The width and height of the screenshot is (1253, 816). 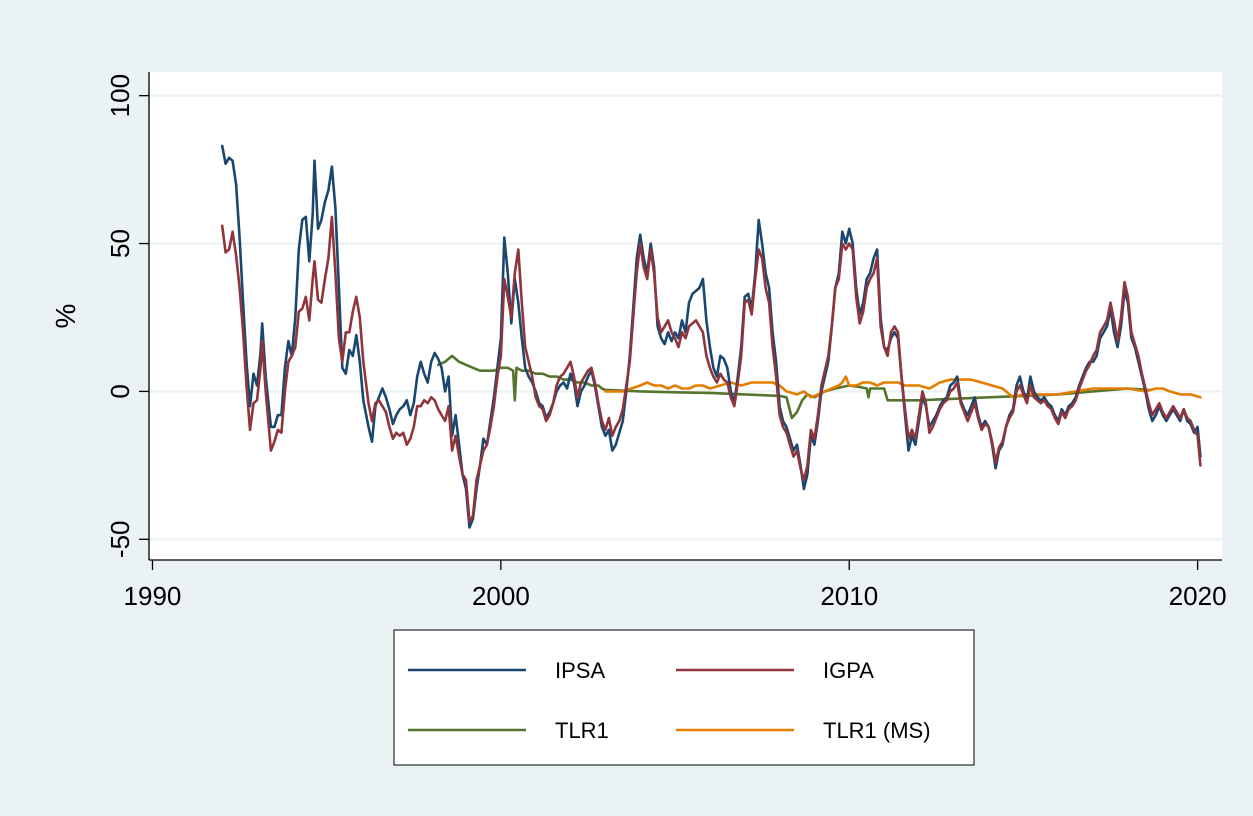 What do you see at coordinates (120, 243) in the screenshot?
I see `y-tick-label: 50` at bounding box center [120, 243].